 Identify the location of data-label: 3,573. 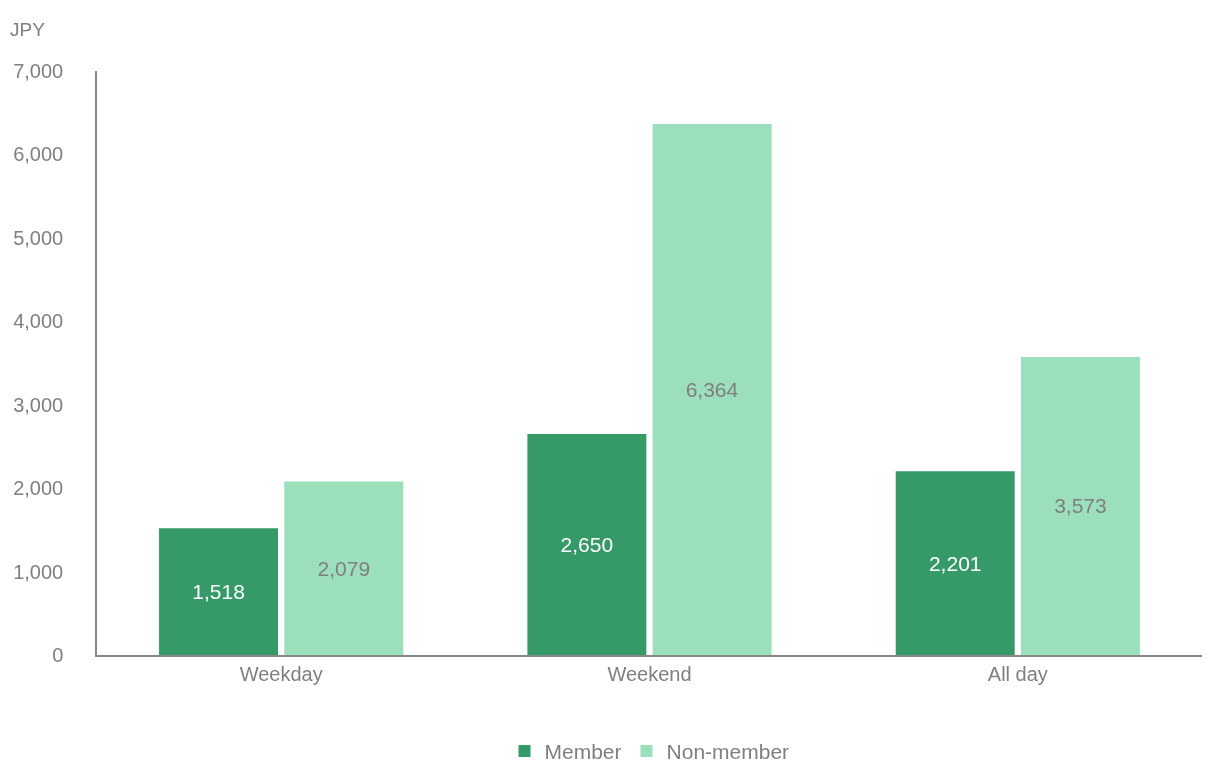
(1080, 506).